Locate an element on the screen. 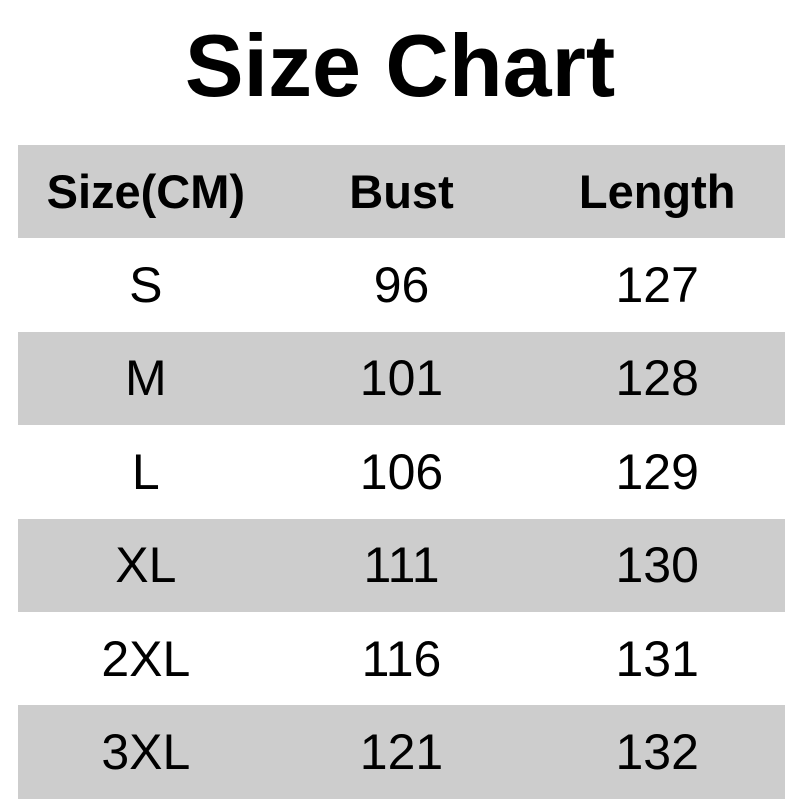 Image resolution: width=800 pixels, height=800 pixels. column-header-size: Size(CM) is located at coordinates (146, 192).